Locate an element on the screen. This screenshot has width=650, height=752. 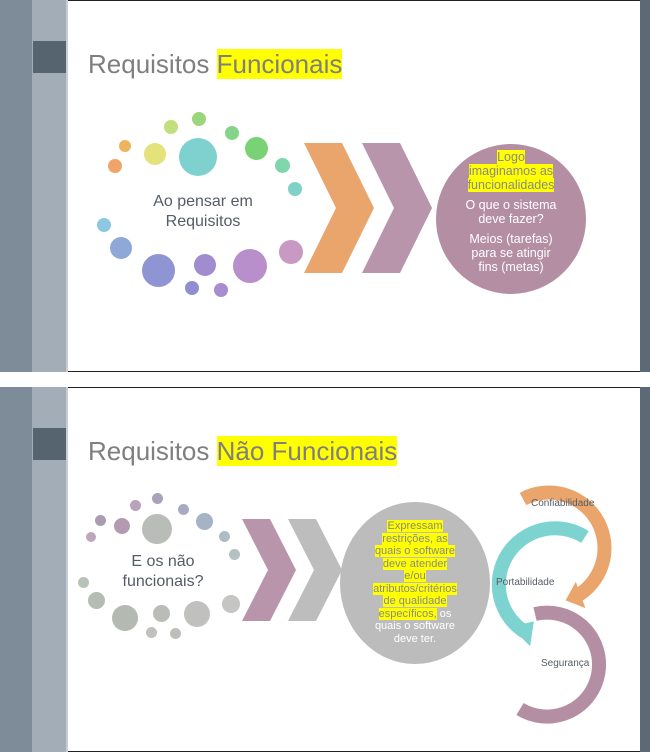
center-text-line: Requisitos is located at coordinates (203, 221).